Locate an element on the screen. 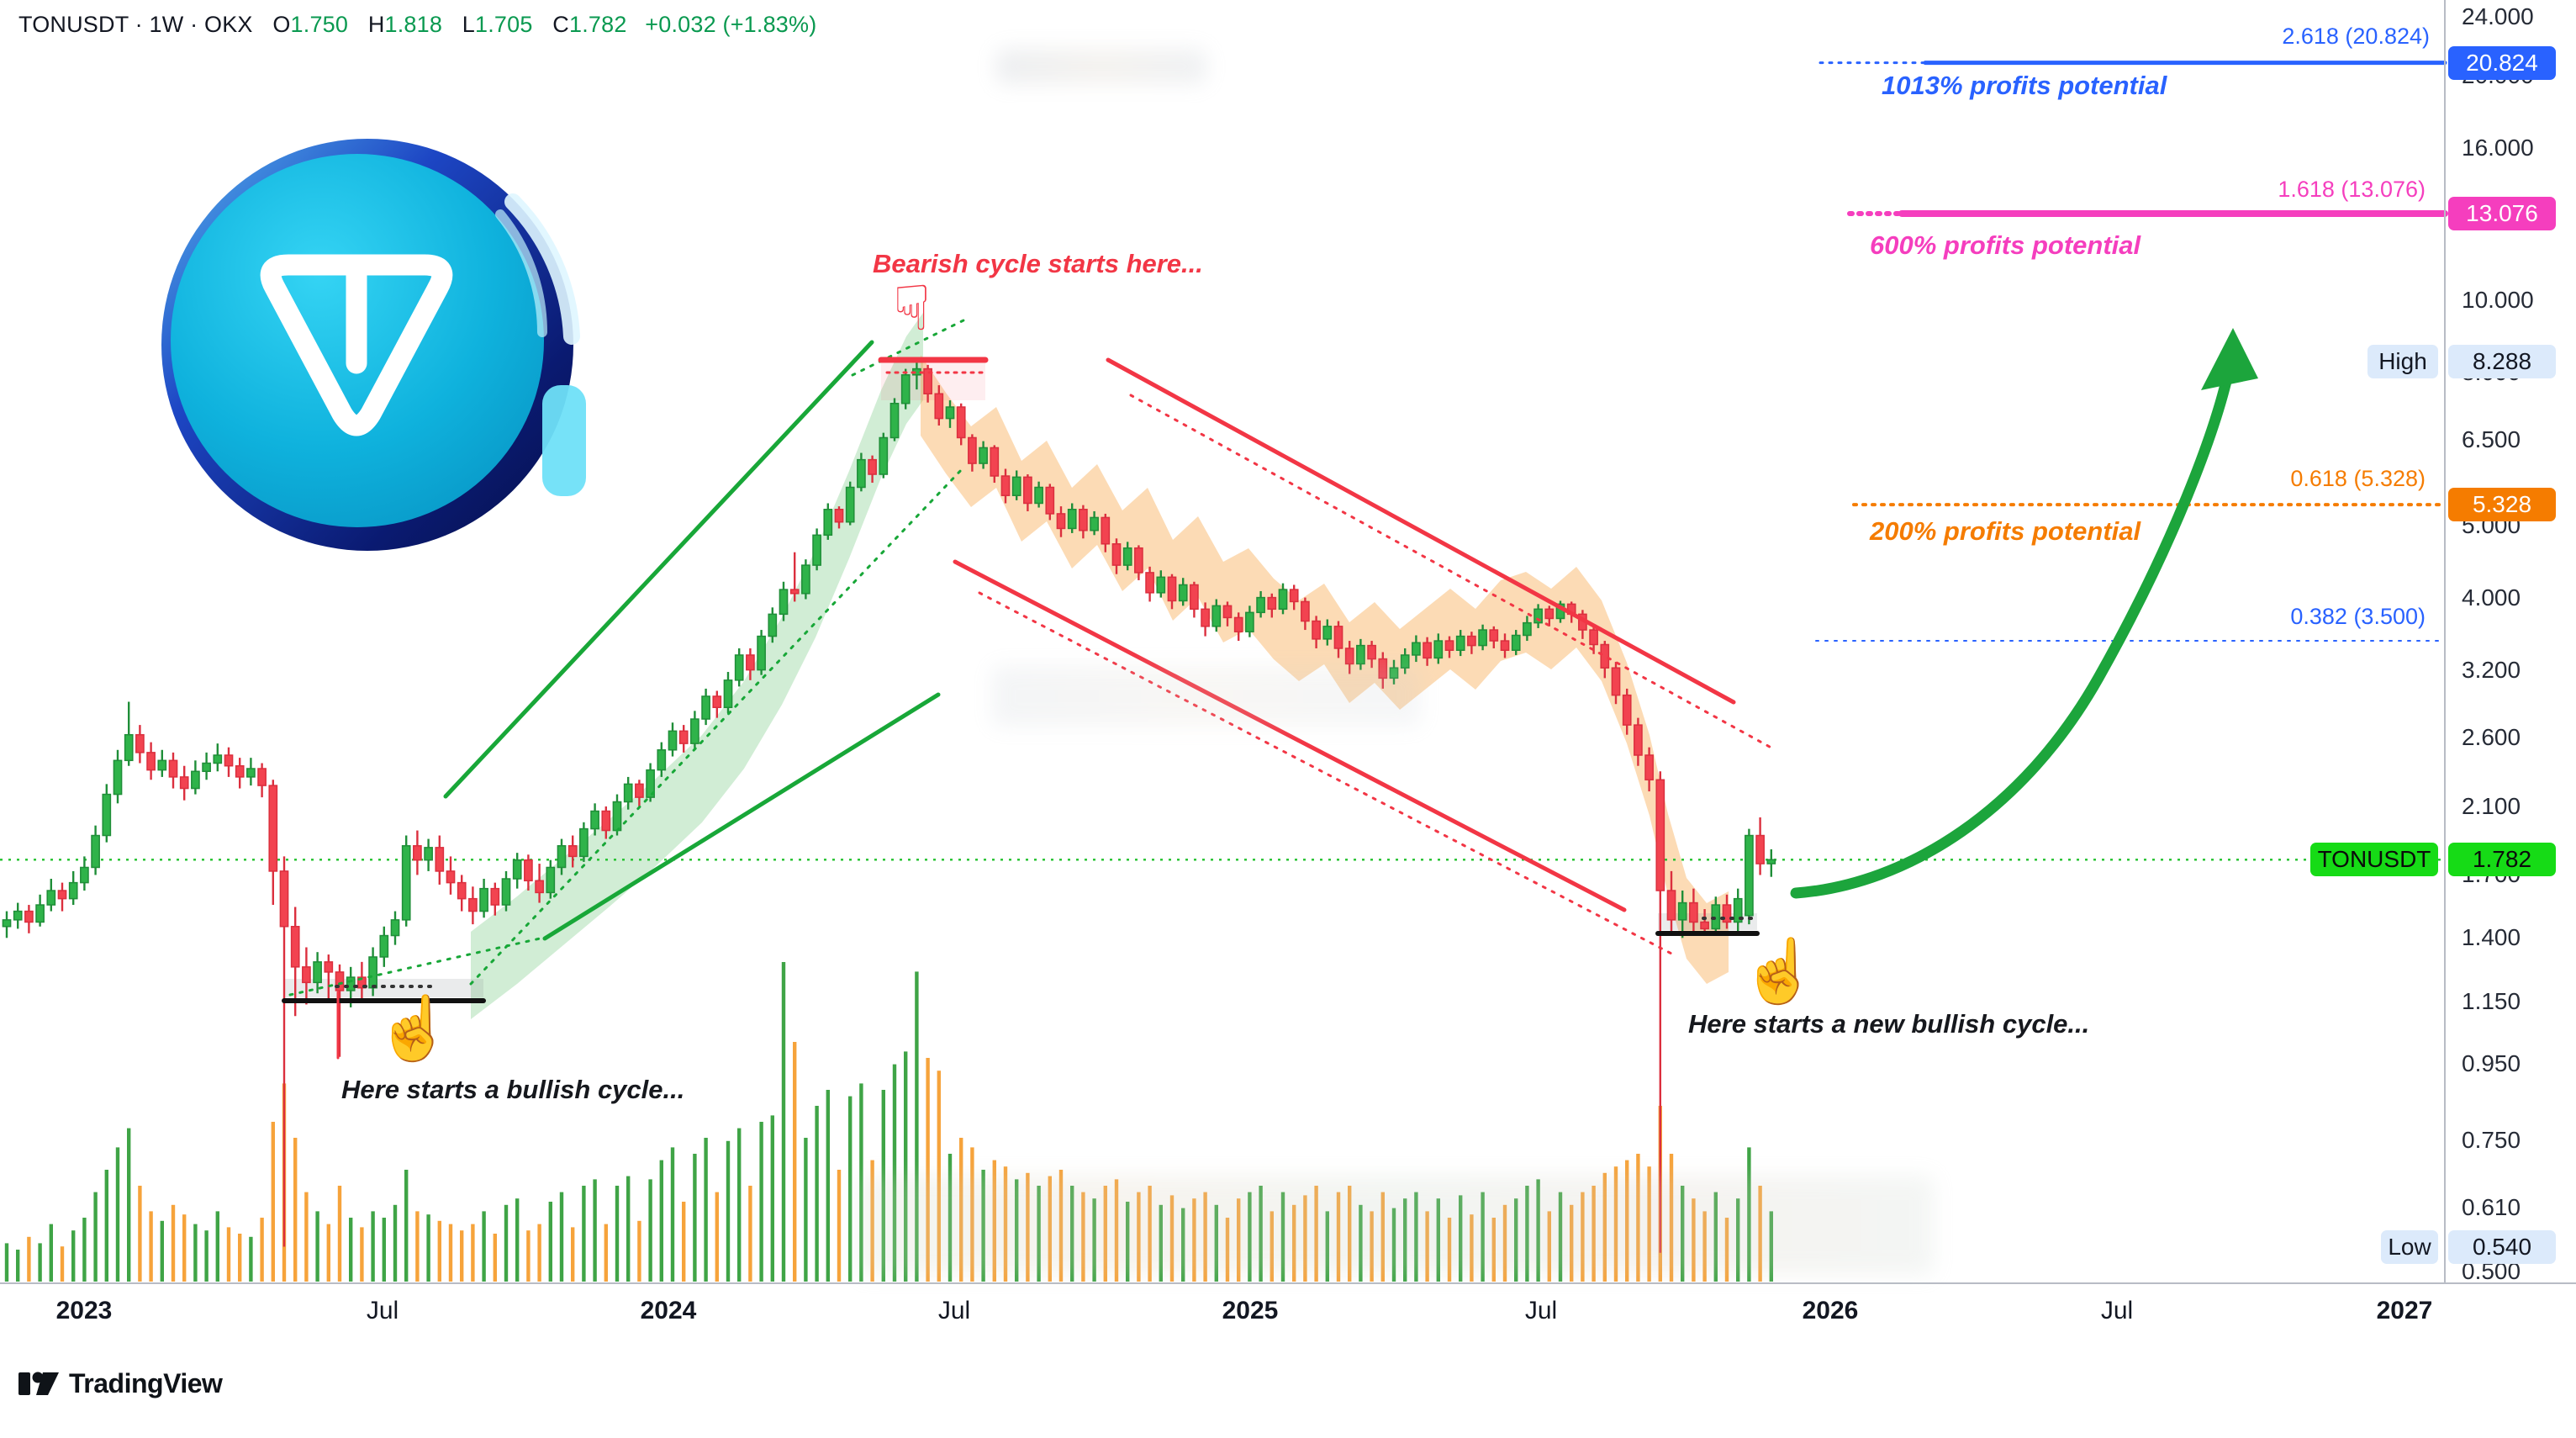  fib-0618-label: 0.618 (5.328) is located at coordinates (2358, 478).